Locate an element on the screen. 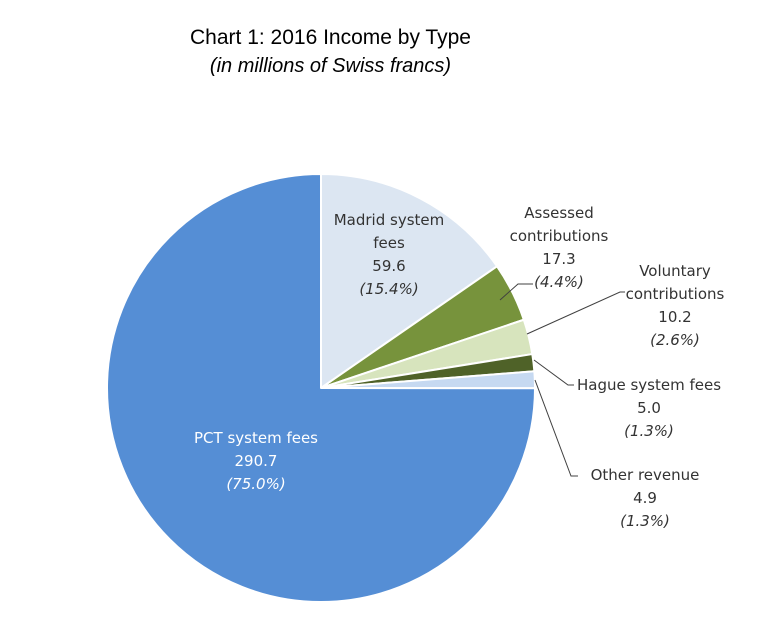 This screenshot has width=761, height=623. data-label-hague-system-fees: Hague system fees 5.0 (1.3%) is located at coordinates (649, 408).